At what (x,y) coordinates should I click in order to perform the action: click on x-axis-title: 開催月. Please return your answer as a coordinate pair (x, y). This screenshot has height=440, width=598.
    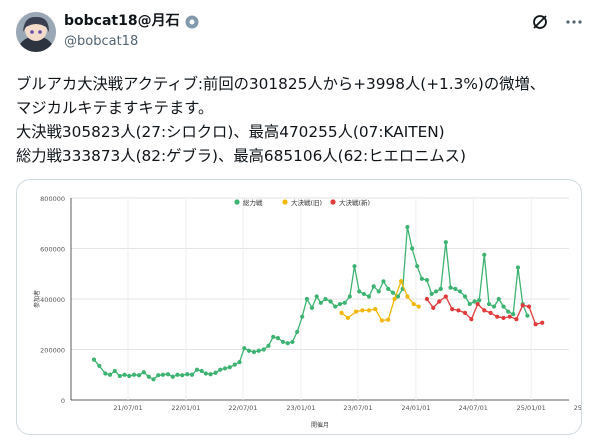
    Looking at the image, I should click on (320, 425).